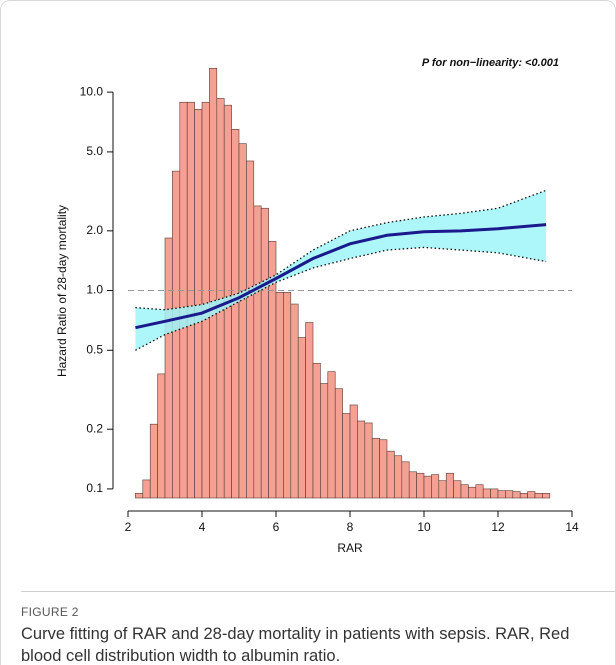 The image size is (616, 665). Describe the element at coordinates (276, 527) in the screenshot. I see `x-tick-label: 6` at that location.